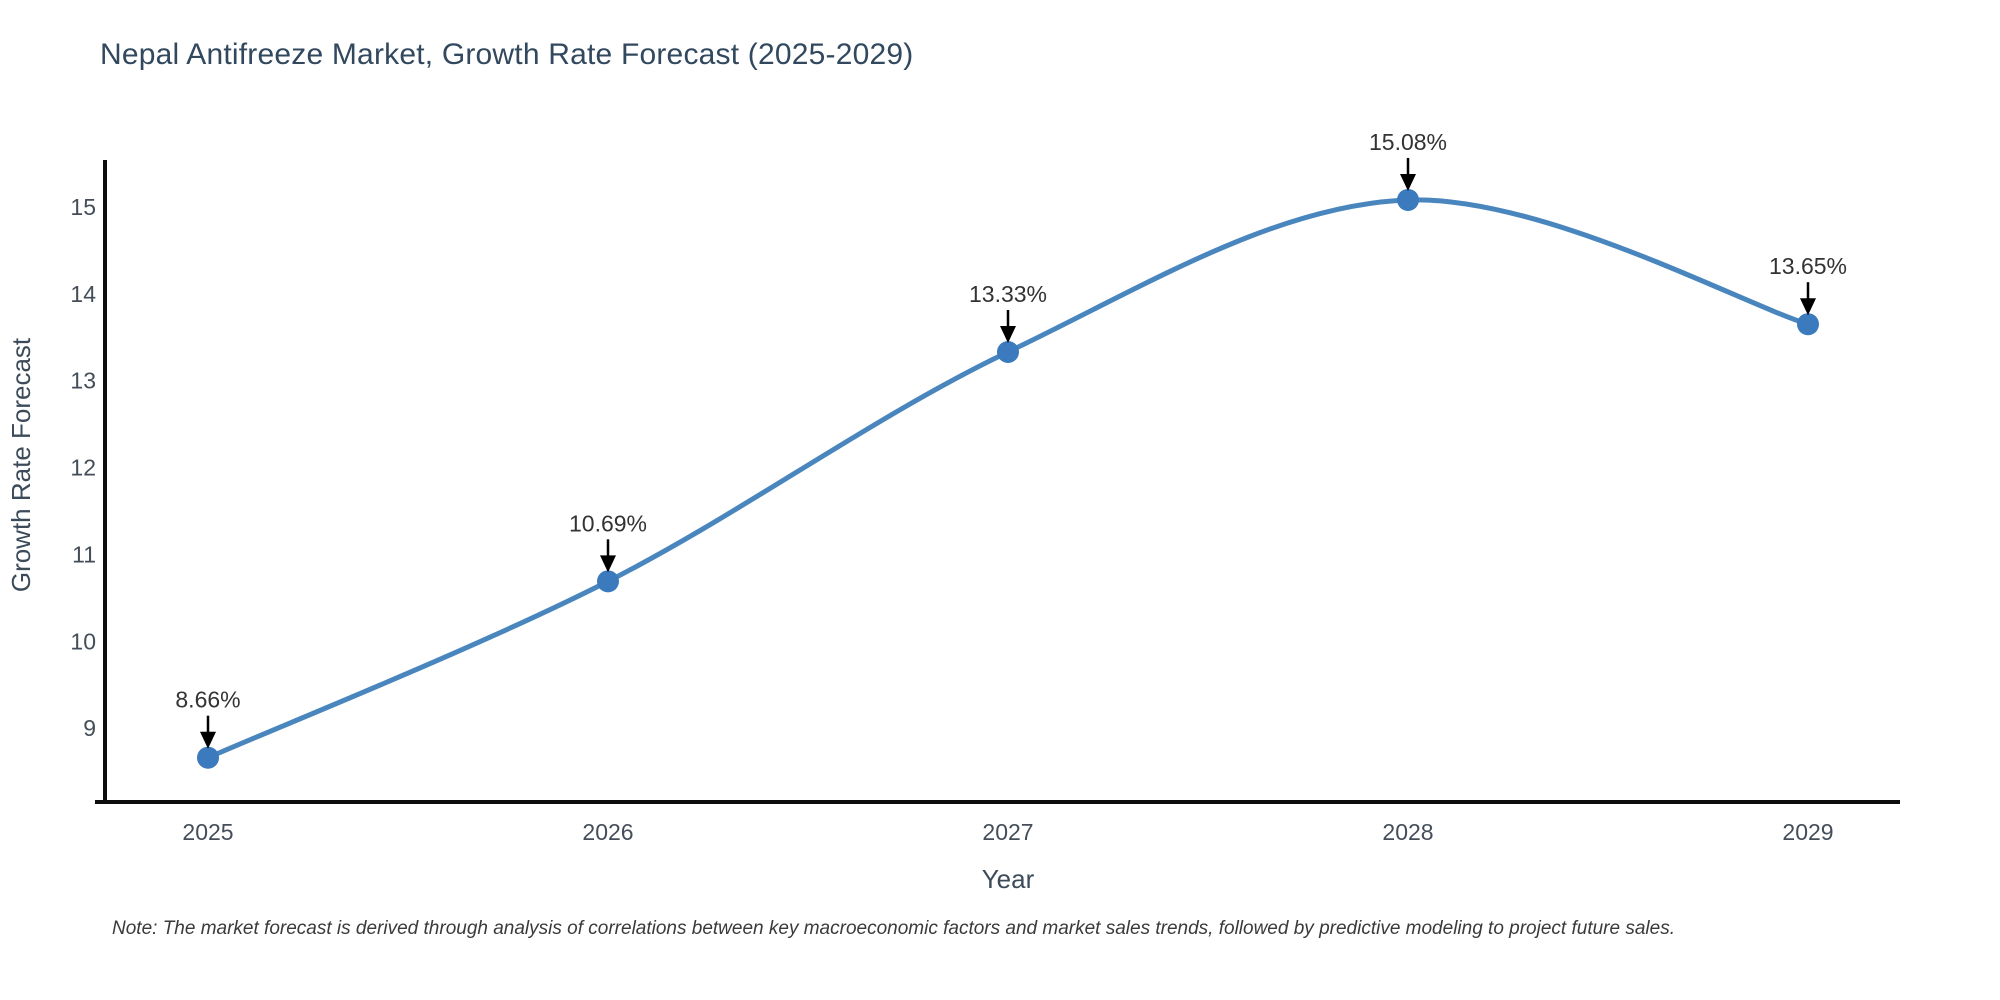  Describe the element at coordinates (83, 294) in the screenshot. I see `y-tick-label: 14` at that location.